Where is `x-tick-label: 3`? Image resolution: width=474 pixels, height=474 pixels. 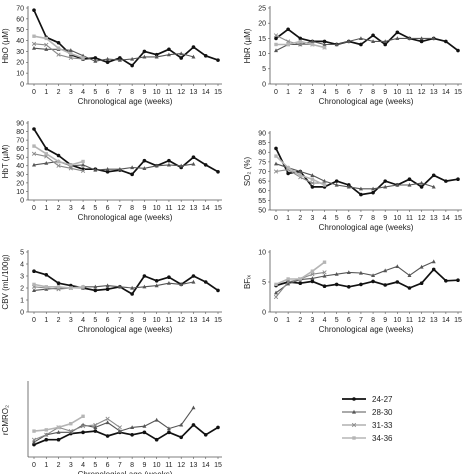
x-tick-label: 3 is located at coordinates (71, 320).